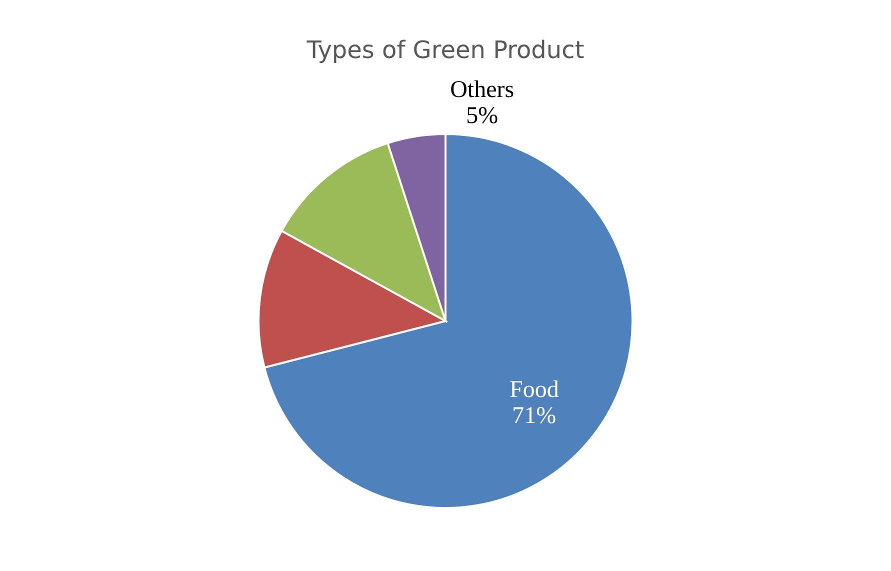  I want to click on slice-label: Food, so click(534, 389).